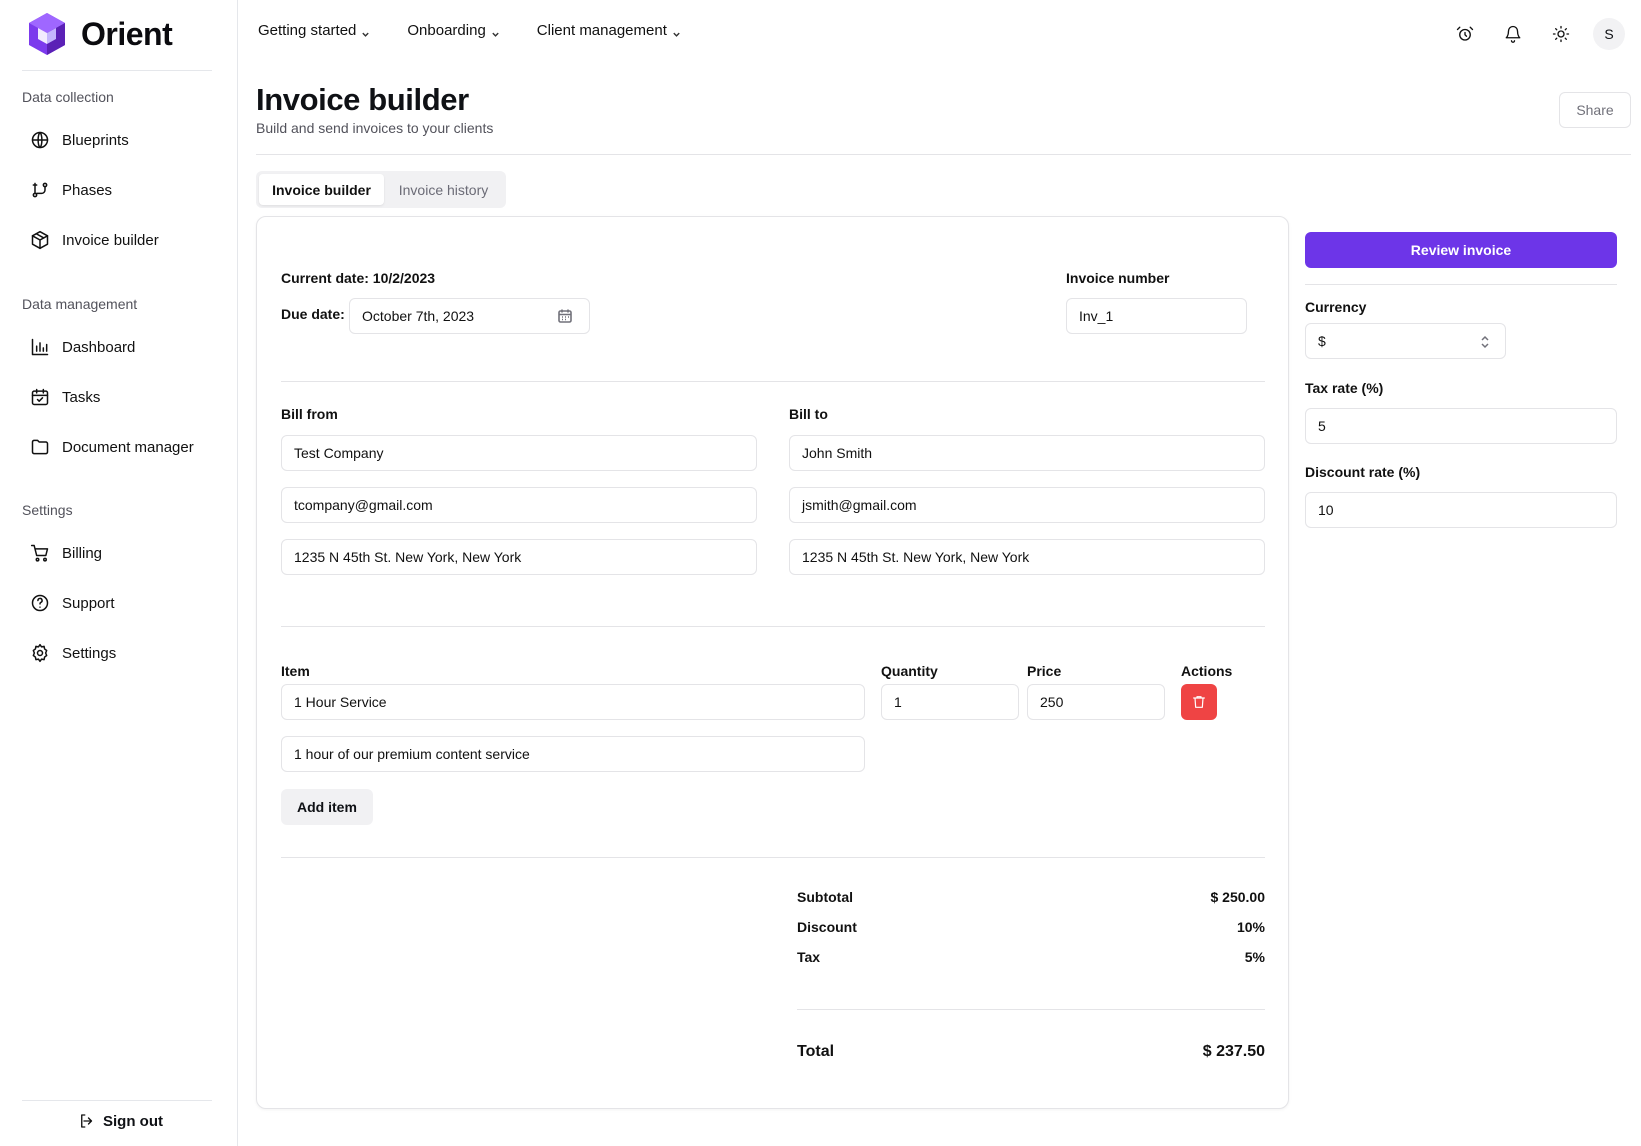 This screenshot has height=1146, width=1641. I want to click on panel-divider, so click(1461, 284).